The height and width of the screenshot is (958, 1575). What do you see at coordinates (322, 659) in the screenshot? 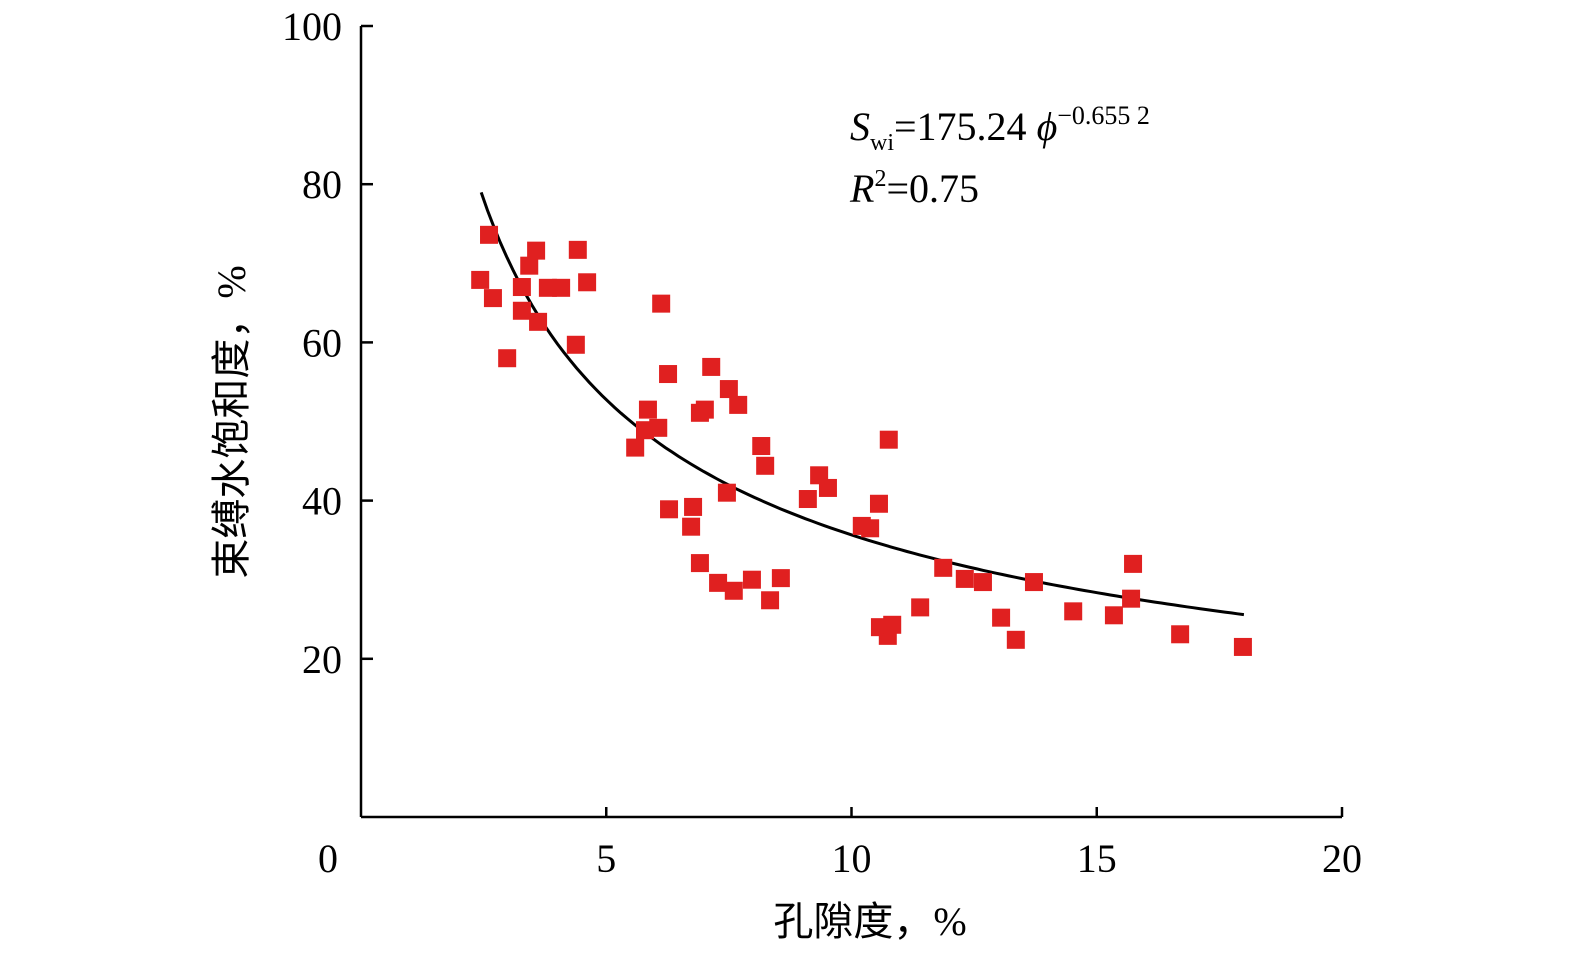
I see `y-tick-label: 20` at bounding box center [322, 659].